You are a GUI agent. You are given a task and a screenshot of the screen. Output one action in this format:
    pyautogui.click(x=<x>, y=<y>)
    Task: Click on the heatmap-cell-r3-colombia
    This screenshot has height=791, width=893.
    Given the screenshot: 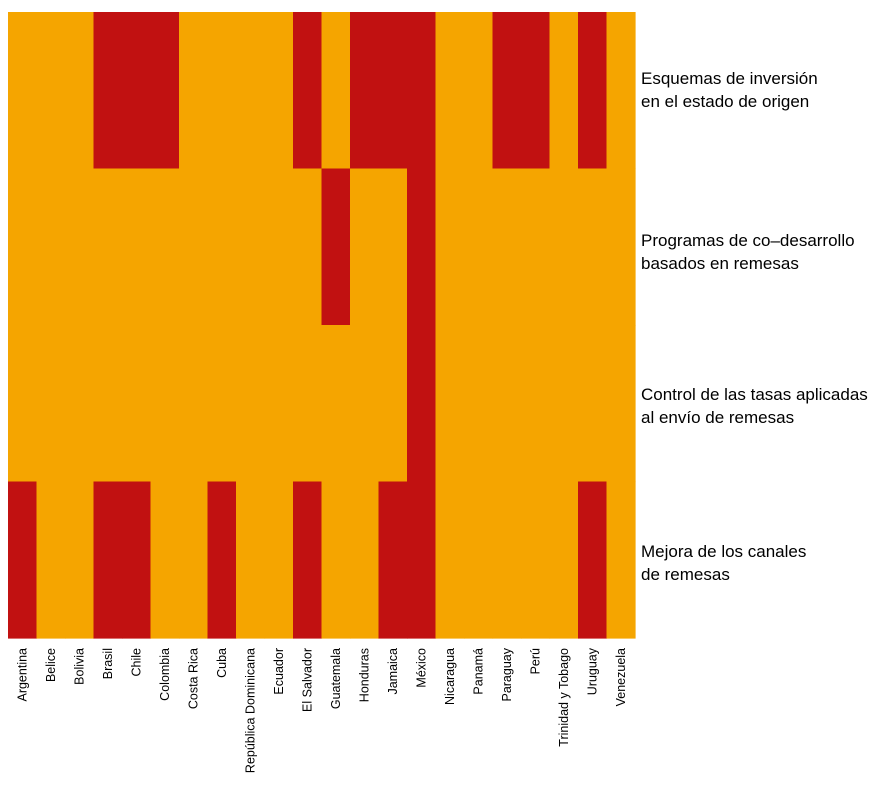 What is the action you would take?
    pyautogui.click(x=165, y=560)
    